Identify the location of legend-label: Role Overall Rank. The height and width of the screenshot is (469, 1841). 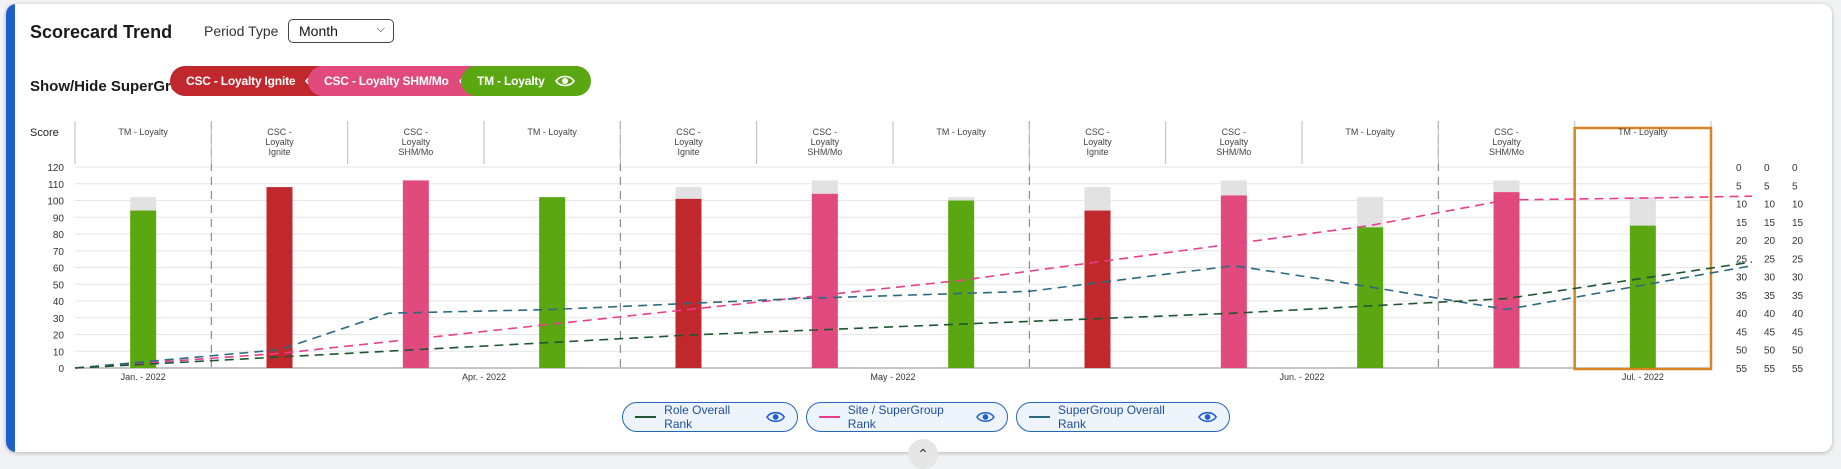
(697, 417).